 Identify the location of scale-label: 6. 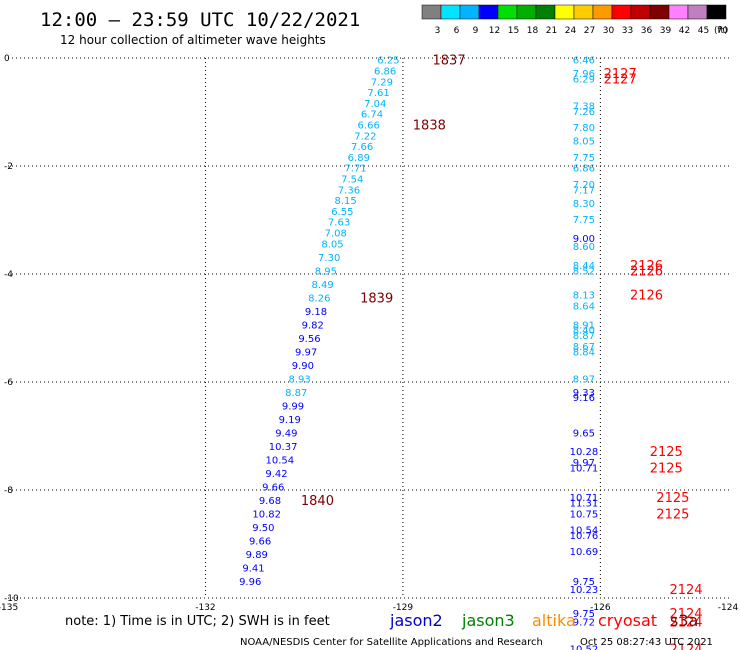
(457, 31).